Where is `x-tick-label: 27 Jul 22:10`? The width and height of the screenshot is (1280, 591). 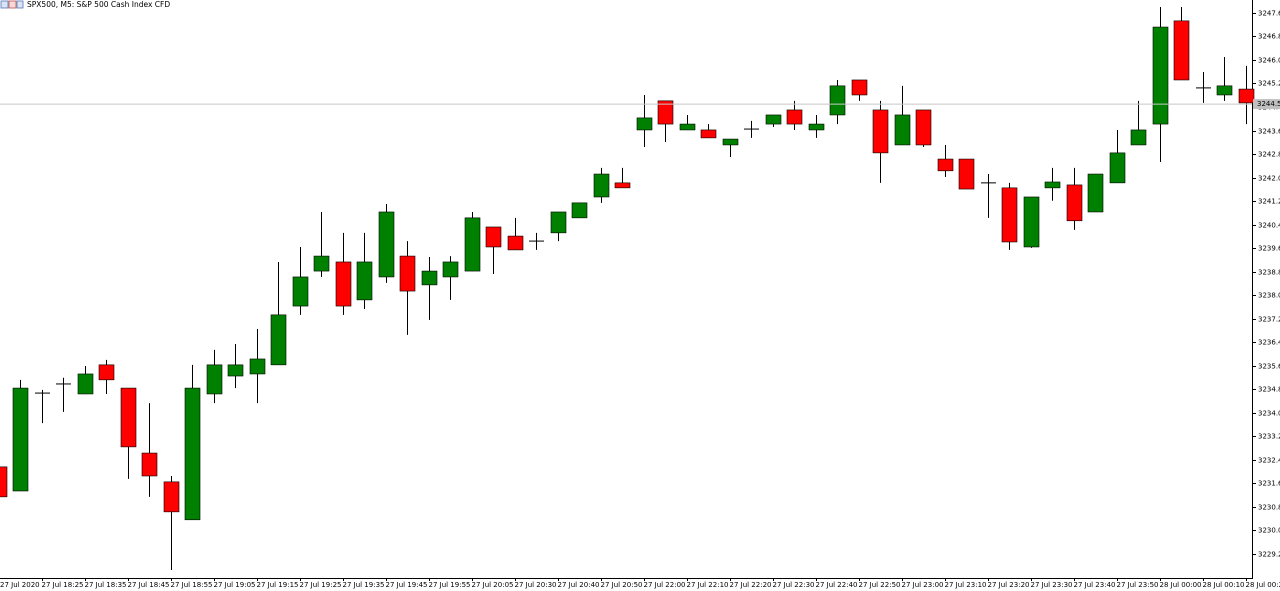 x-tick-label: 27 Jul 22:10 is located at coordinates (708, 585).